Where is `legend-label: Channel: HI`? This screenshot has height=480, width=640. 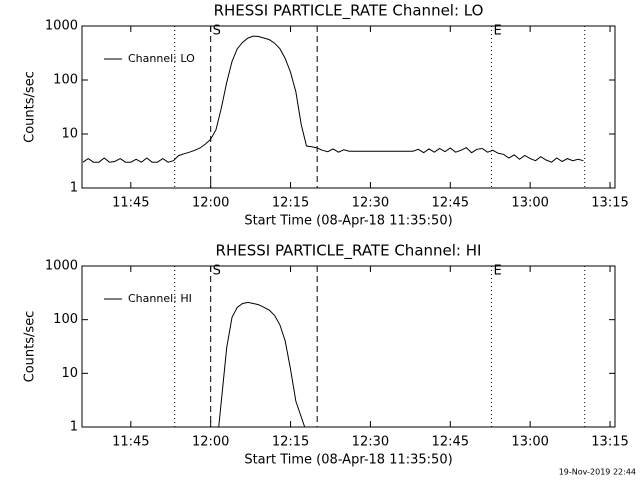
legend-label: Channel: HI is located at coordinates (160, 298).